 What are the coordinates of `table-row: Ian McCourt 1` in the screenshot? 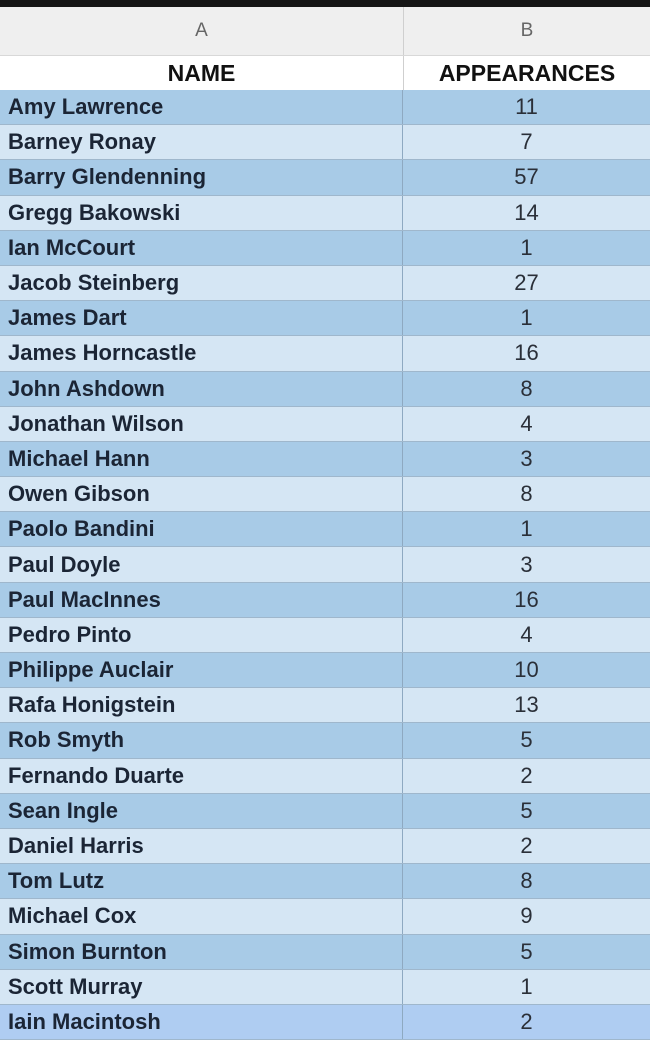 It's located at (325, 248).